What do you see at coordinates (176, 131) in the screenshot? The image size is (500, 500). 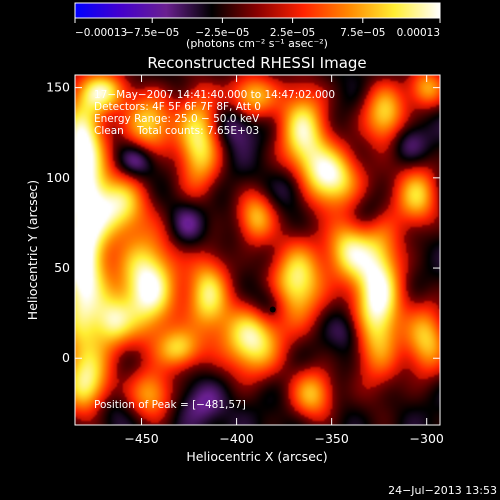 I see `clean-counts: Clean Total counts: 7.65E+03` at bounding box center [176, 131].